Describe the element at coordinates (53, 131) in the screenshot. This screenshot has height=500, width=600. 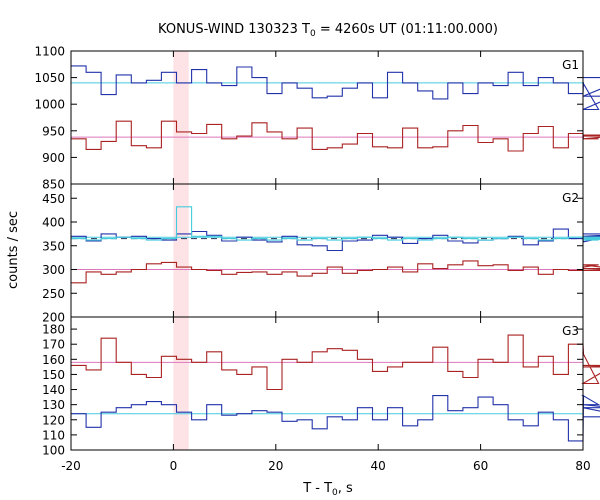
I see `y-tick-label: 950` at that location.